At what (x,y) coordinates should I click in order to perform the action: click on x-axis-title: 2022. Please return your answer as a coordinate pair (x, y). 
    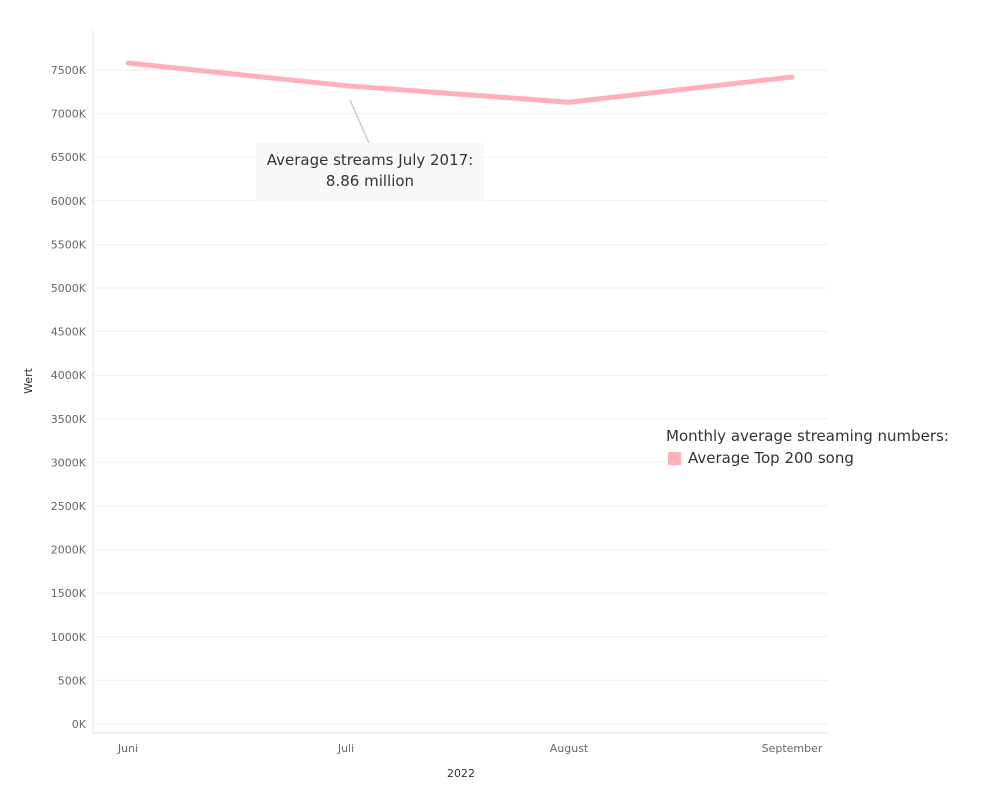
    Looking at the image, I should click on (461, 773).